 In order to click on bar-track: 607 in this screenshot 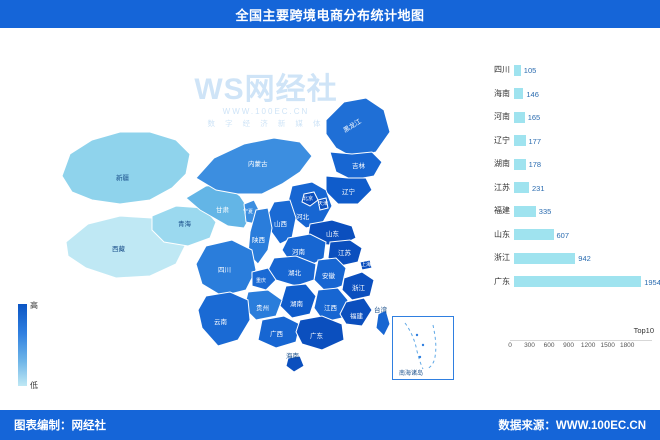, I will do `click(583, 235)`.